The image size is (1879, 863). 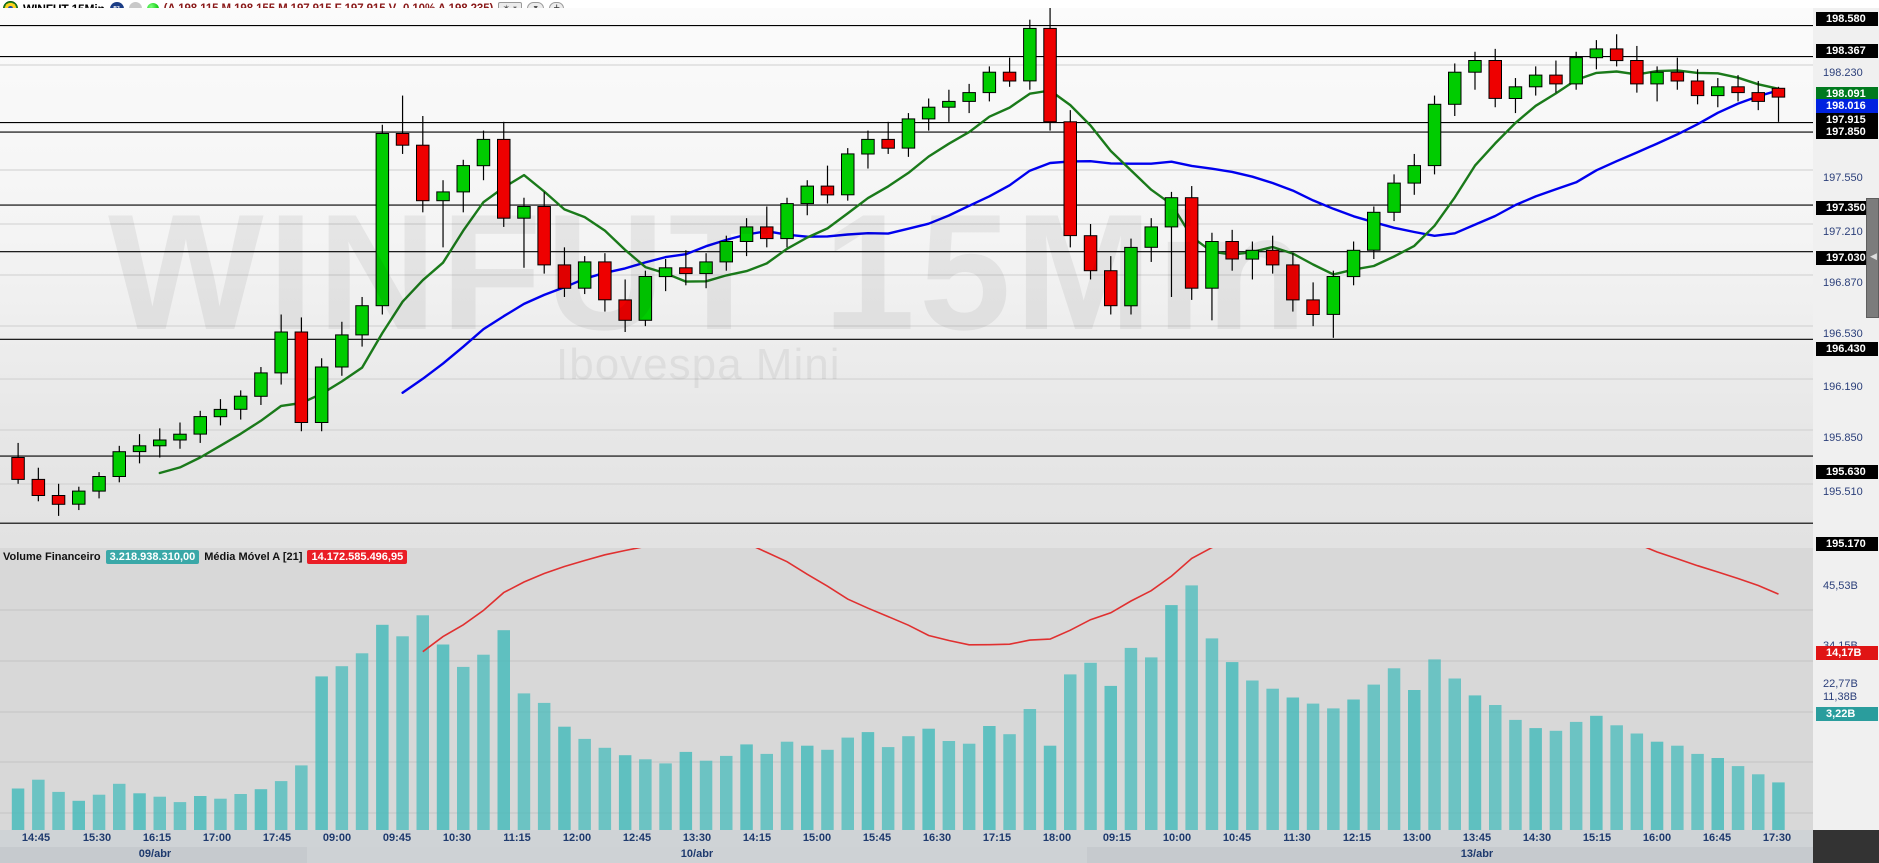 I want to click on time-axis-day-band: 13/abr, so click(x=1450, y=855).